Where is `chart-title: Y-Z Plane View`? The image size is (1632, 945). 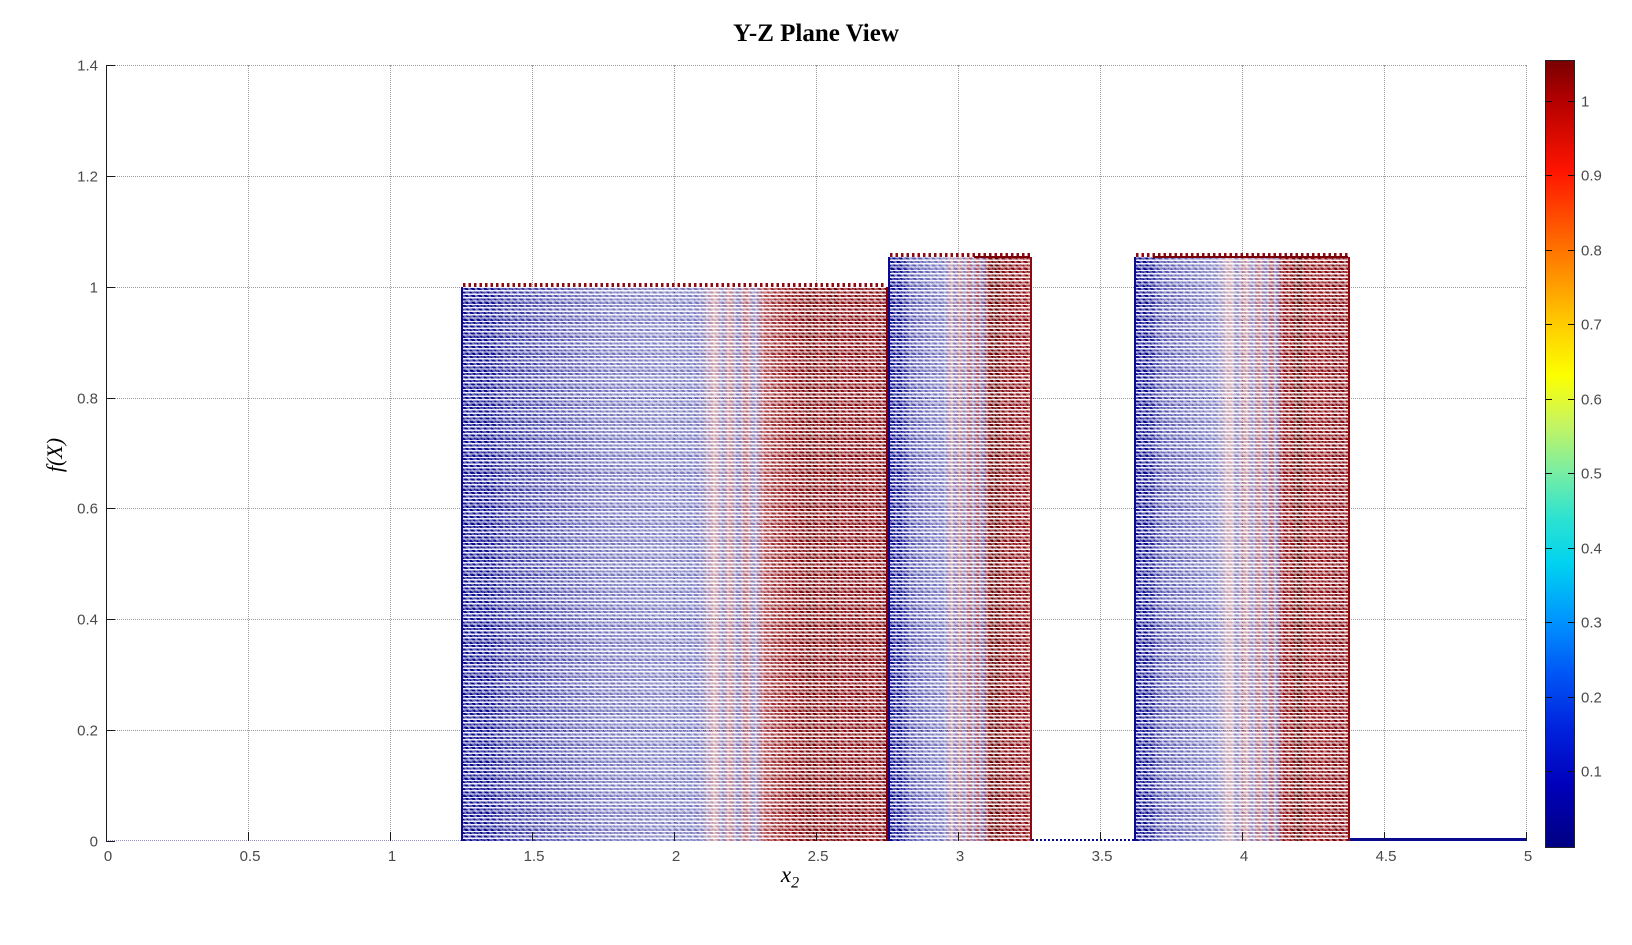 chart-title: Y-Z Plane View is located at coordinates (816, 33).